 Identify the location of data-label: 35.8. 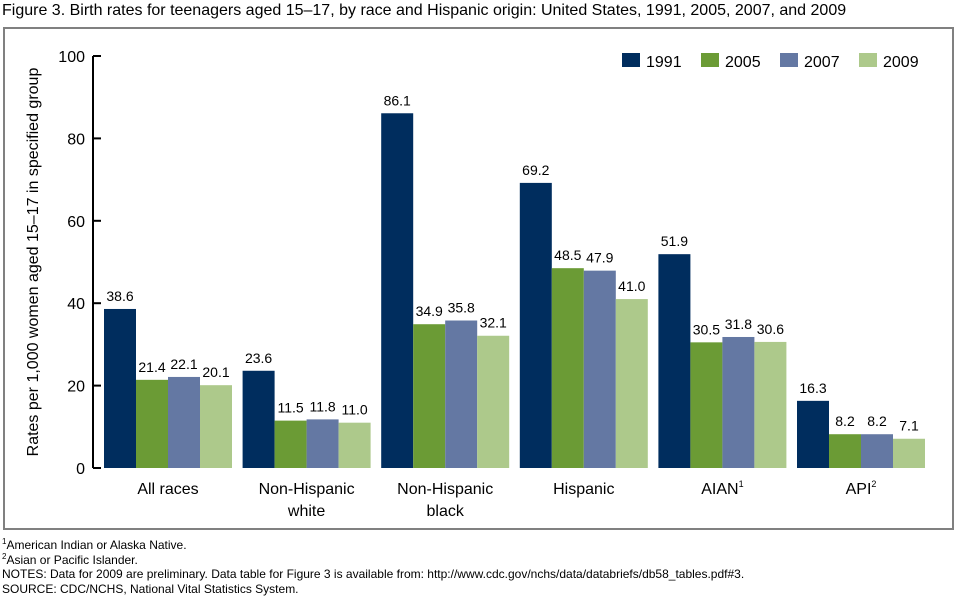
(461, 308).